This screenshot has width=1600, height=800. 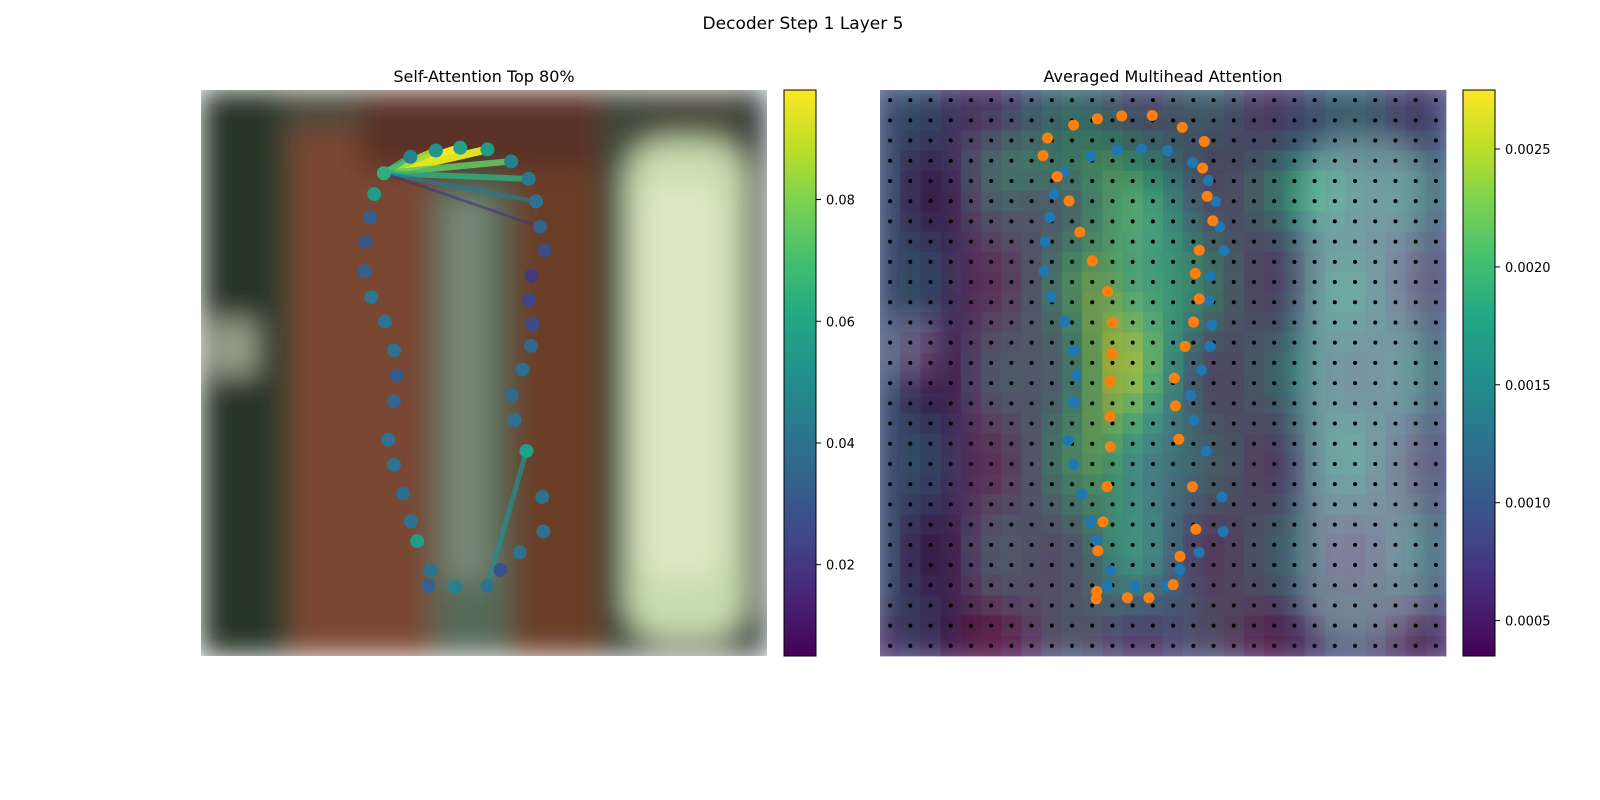 I want to click on multihead-attention-title: Averaged Multihead Attention, so click(x=1163, y=76).